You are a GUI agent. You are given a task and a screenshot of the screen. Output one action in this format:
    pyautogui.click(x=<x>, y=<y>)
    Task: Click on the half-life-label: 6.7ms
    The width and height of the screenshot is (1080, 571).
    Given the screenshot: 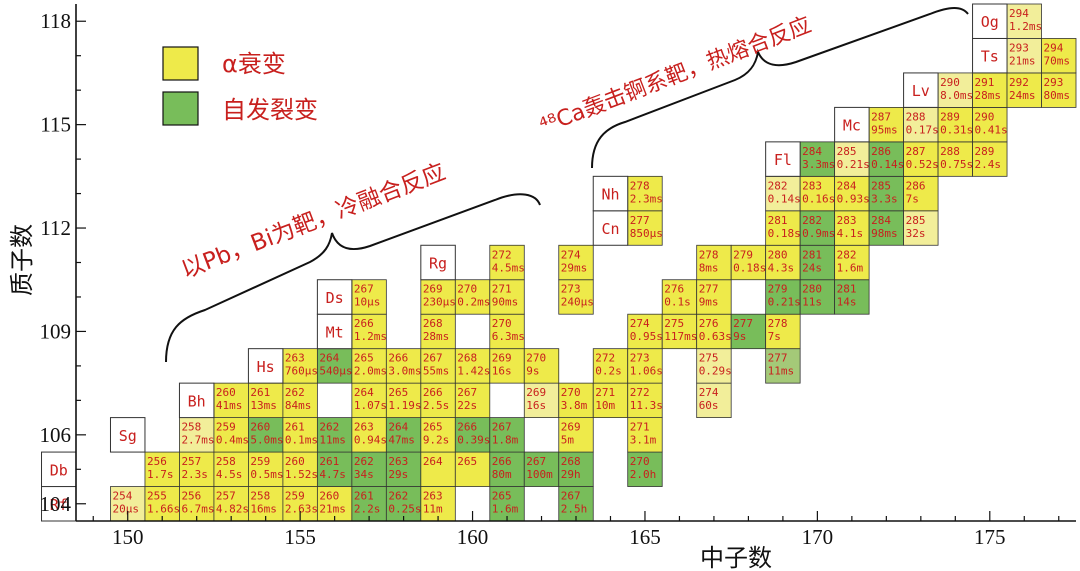 What is the action you would take?
    pyautogui.click(x=197, y=509)
    